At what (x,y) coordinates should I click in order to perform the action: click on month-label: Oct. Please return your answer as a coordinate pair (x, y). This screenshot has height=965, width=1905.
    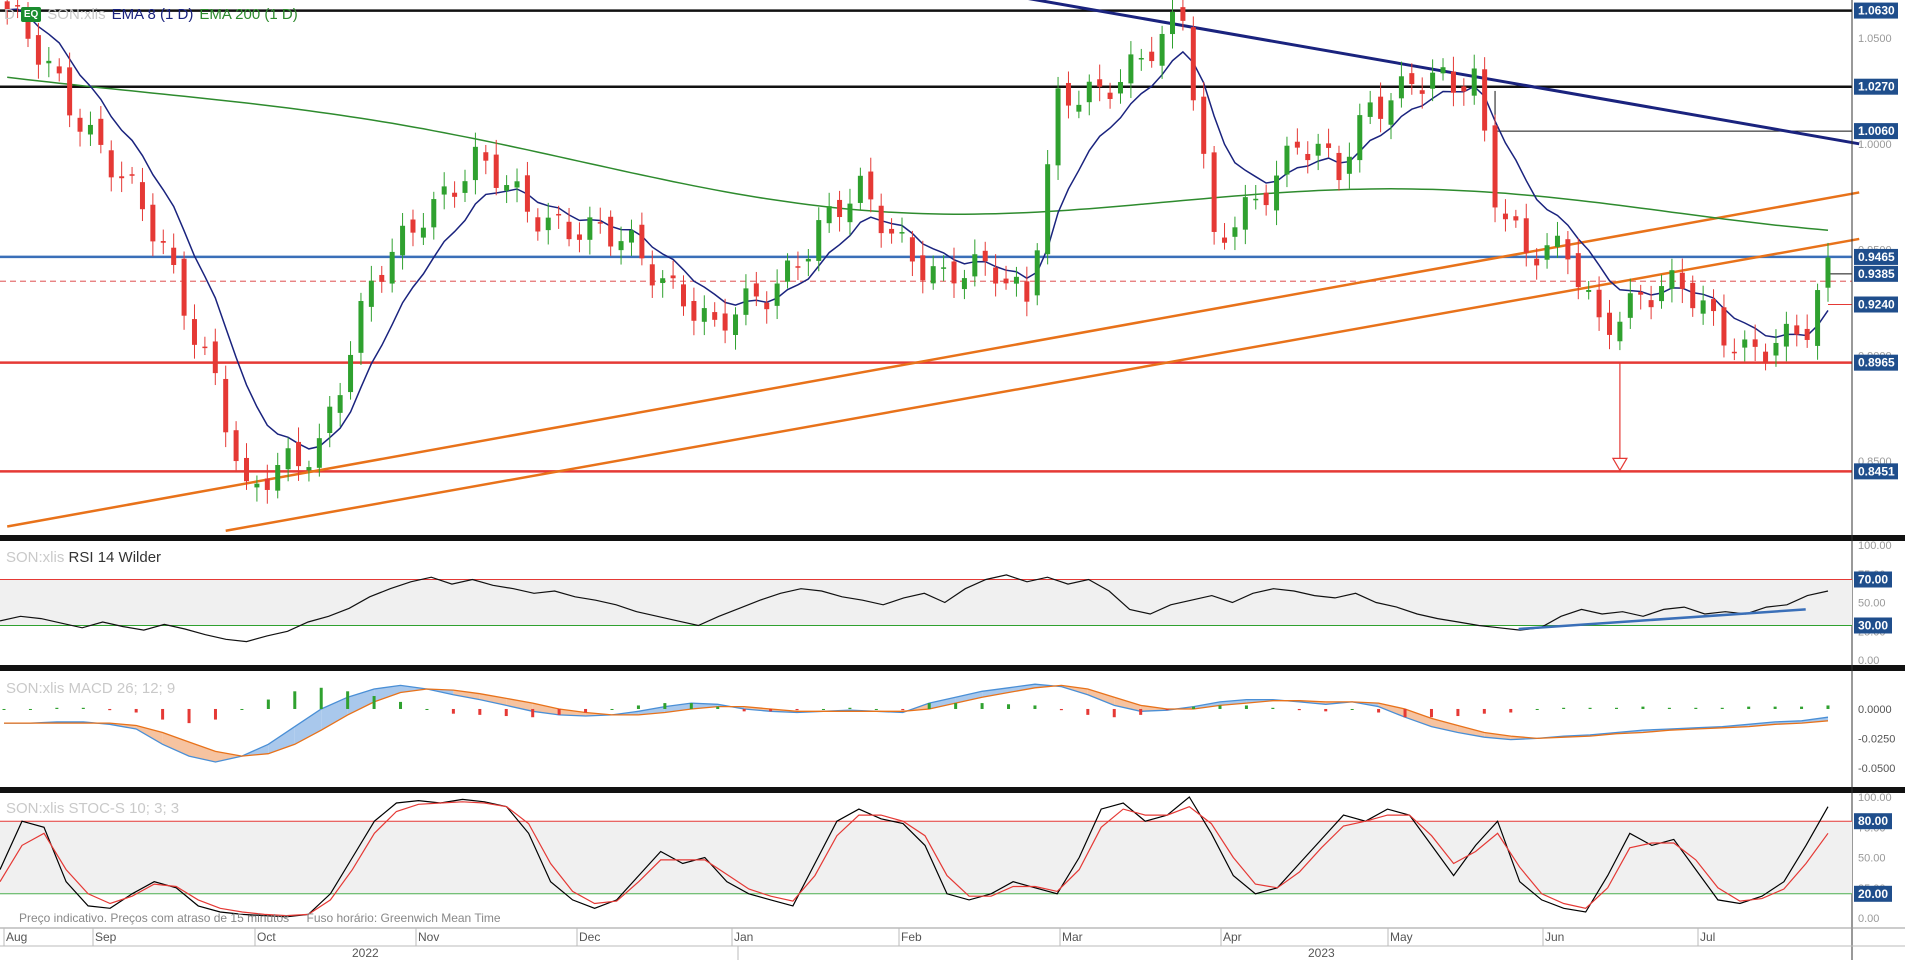
    Looking at the image, I should click on (266, 937).